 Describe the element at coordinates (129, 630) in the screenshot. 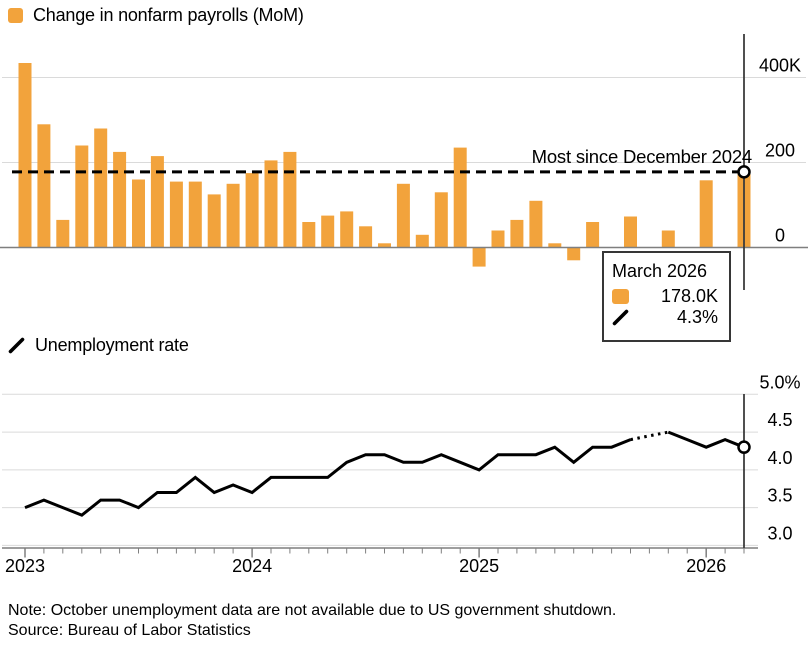

I see `source-text: Source: Bureau of Labor Statistics` at that location.